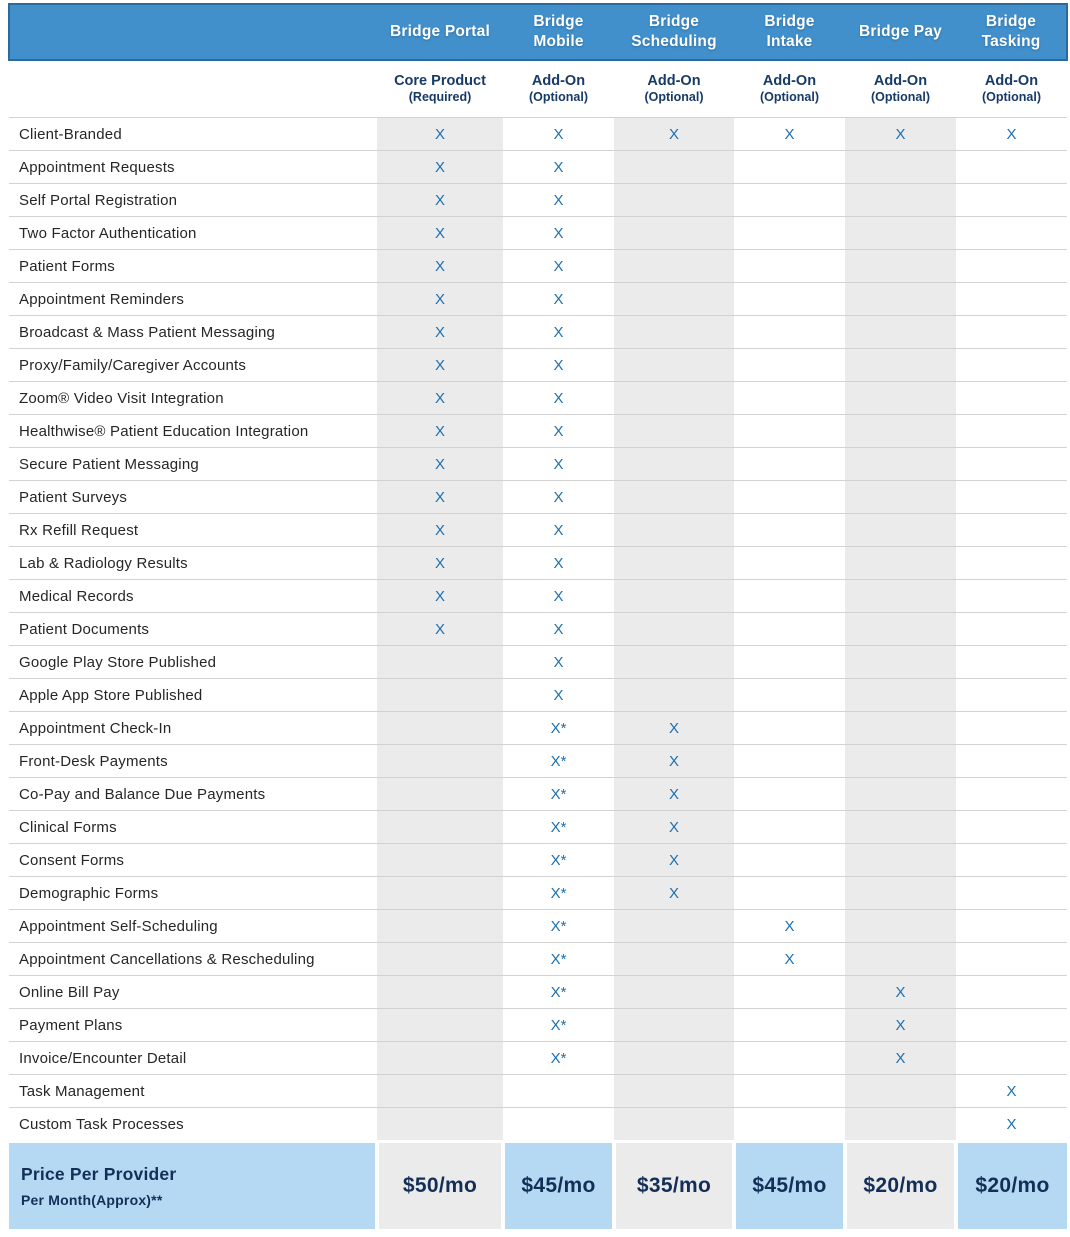  What do you see at coordinates (193, 266) in the screenshot?
I see `feature-name: Patient Forms` at bounding box center [193, 266].